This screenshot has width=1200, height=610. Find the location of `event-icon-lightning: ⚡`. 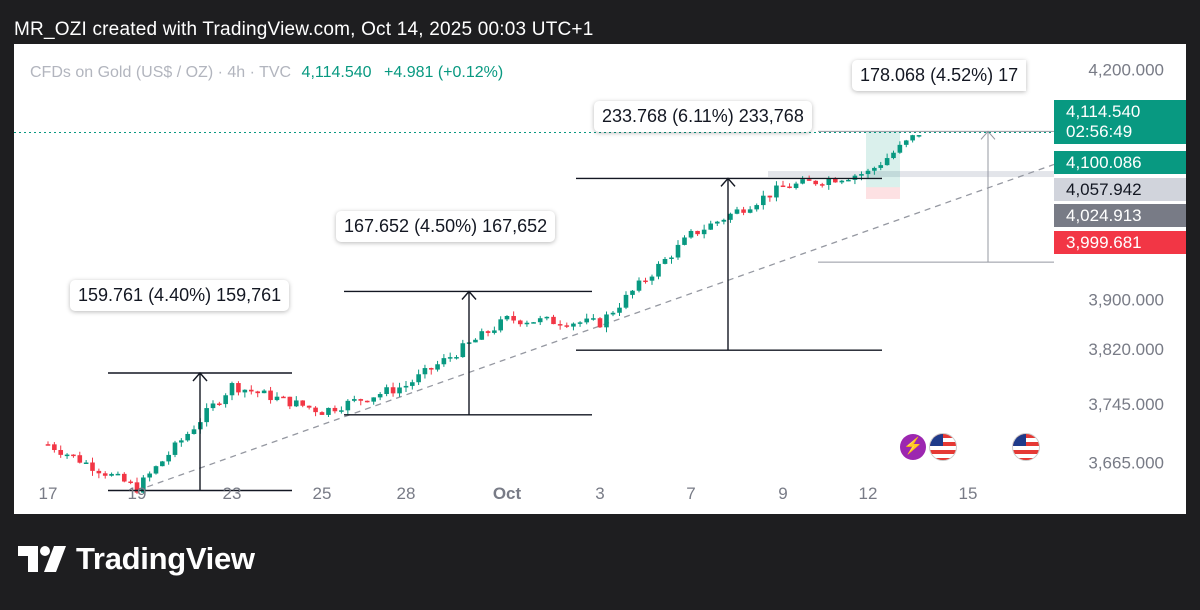

event-icon-lightning: ⚡ is located at coordinates (913, 447).